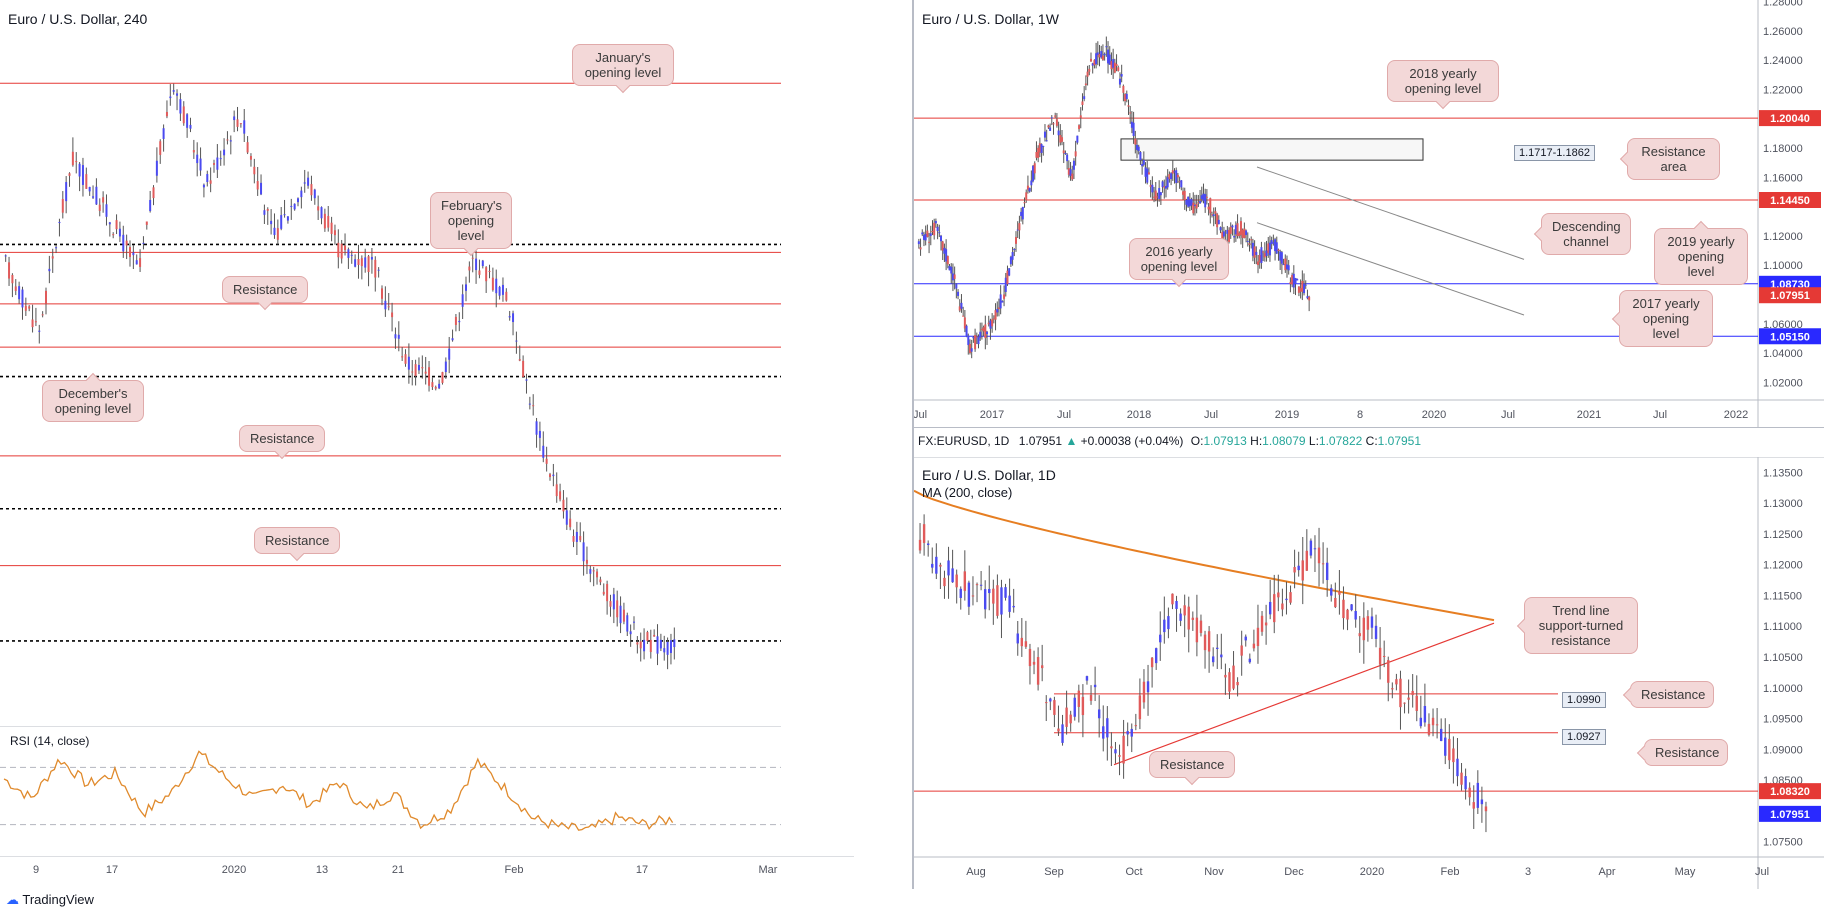  I want to click on rsi-line, so click(338, 790).